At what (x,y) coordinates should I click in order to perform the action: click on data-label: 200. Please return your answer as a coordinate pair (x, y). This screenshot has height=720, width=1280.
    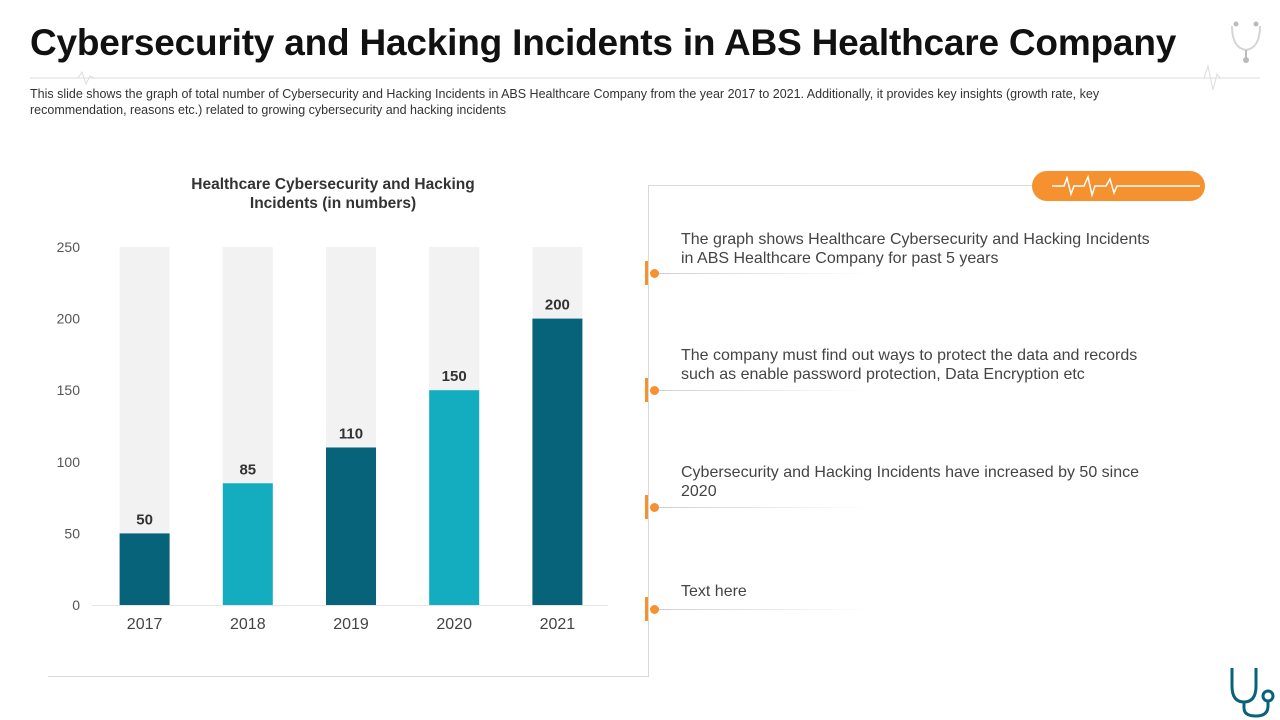
    Looking at the image, I should click on (557, 305).